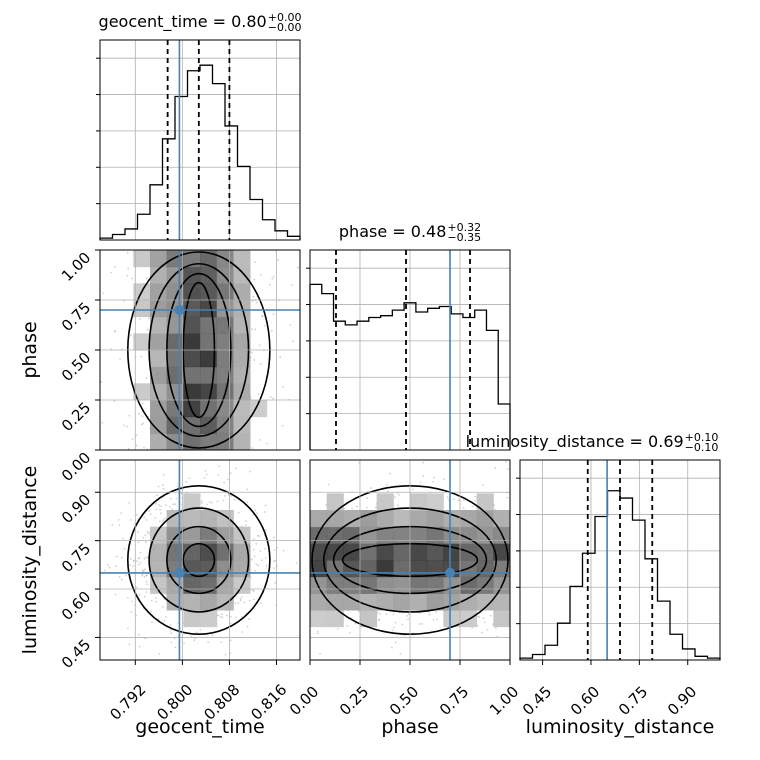 The height and width of the screenshot is (760, 760). I want to click on x-axis-label-geocent_time: geocent_time, so click(200, 727).